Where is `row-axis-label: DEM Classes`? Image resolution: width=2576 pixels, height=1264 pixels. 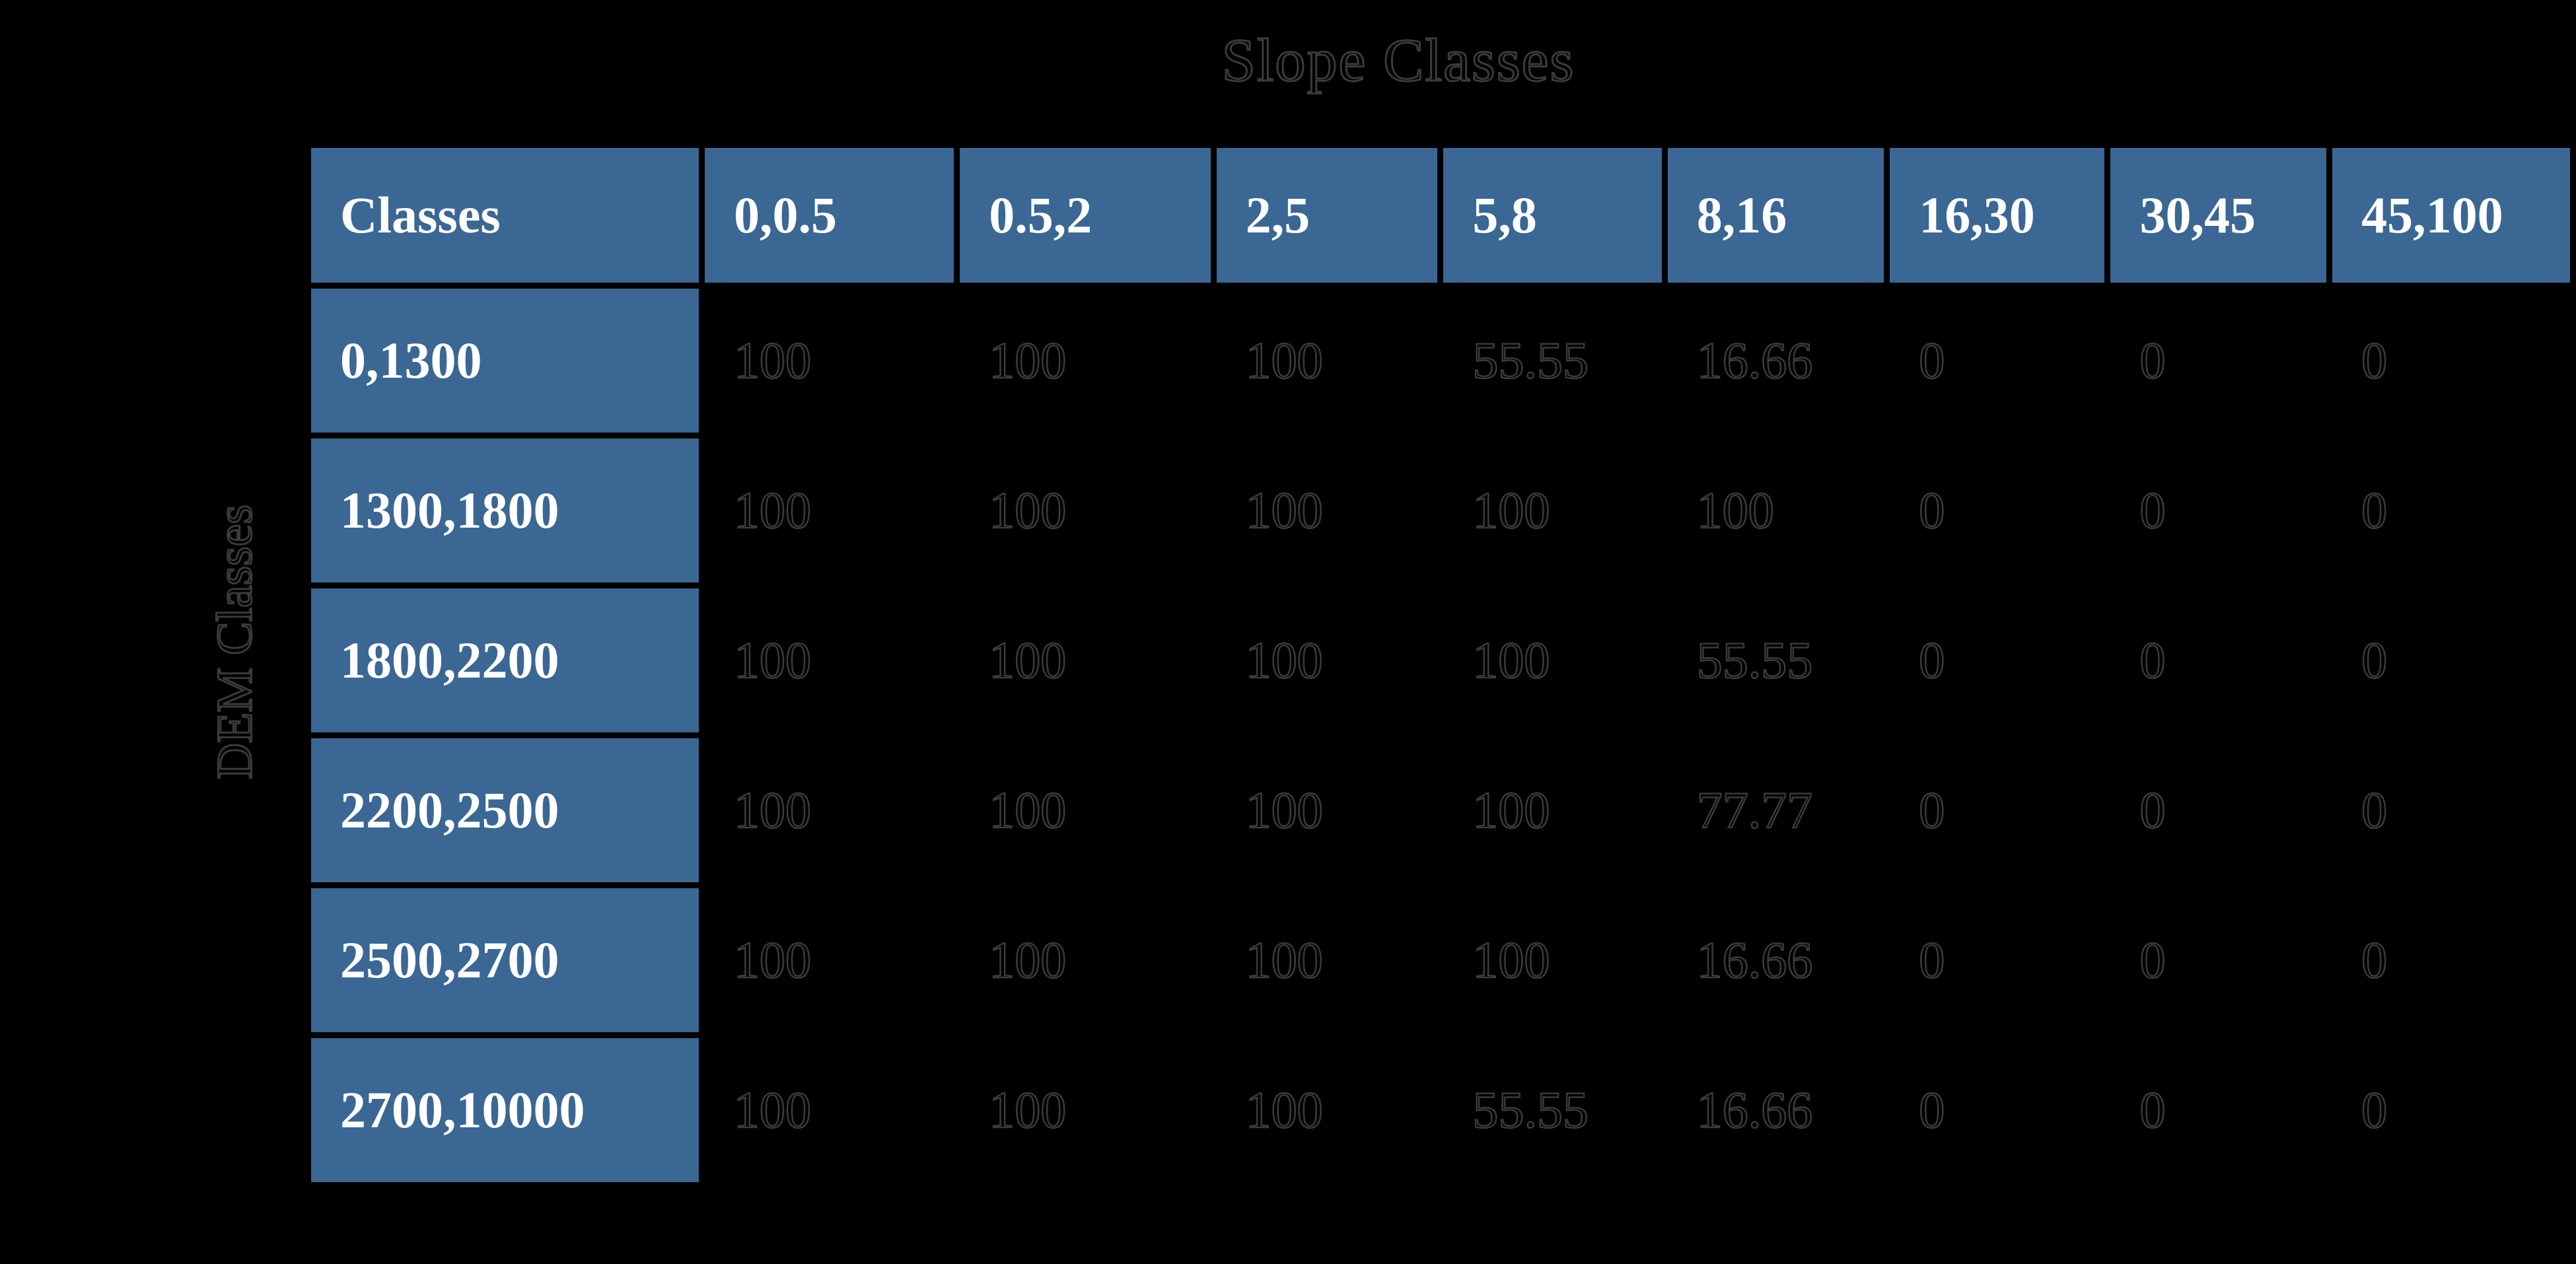 row-axis-label: DEM Classes is located at coordinates (235, 643).